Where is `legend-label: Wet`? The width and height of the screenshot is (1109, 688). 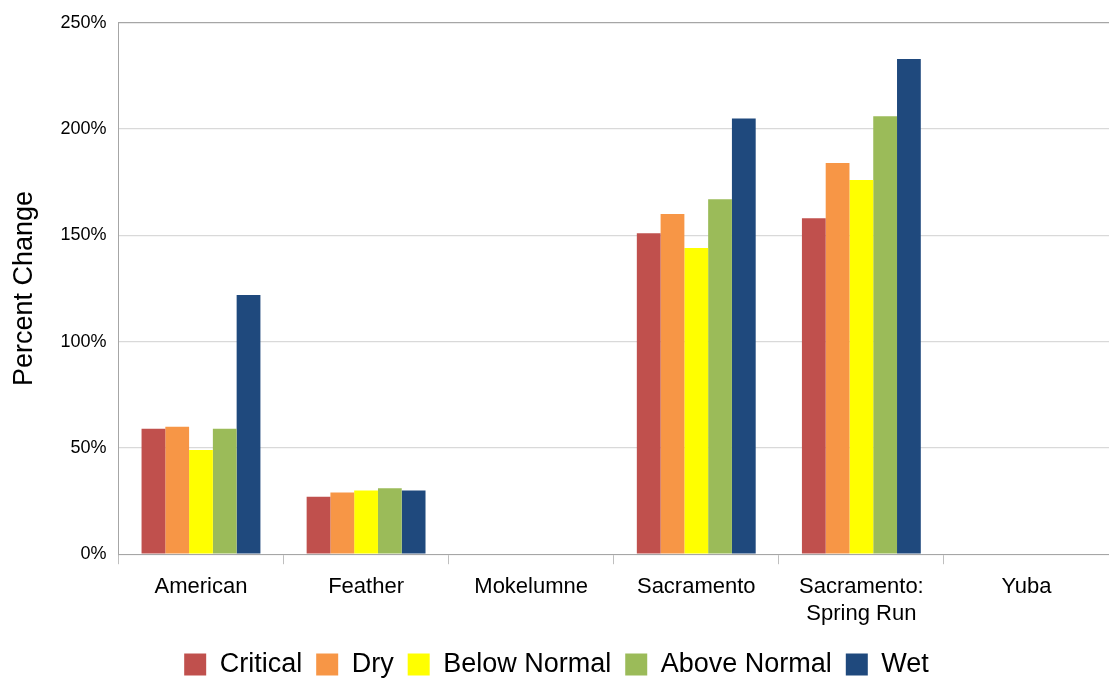 legend-label: Wet is located at coordinates (905, 662).